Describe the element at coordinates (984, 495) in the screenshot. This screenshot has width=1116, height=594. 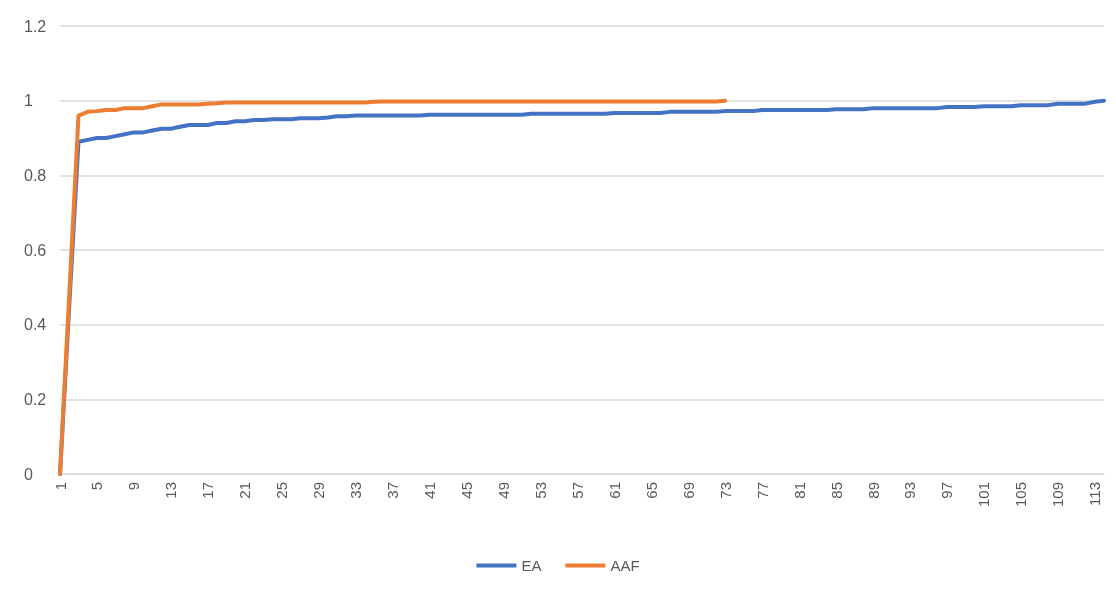
I see `x-tick-label: 101` at that location.